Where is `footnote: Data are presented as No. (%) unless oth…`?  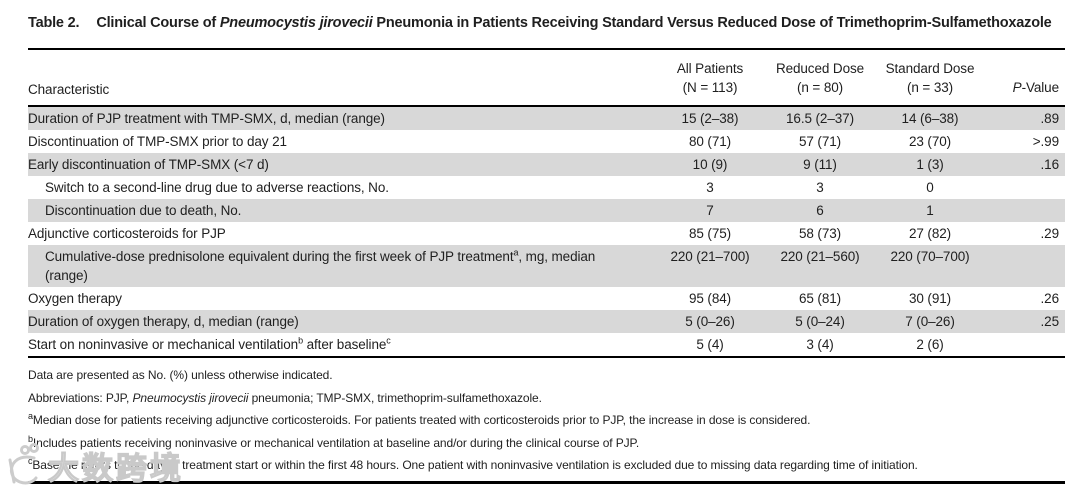
footnote: Data are presented as No. (%) unless oth… is located at coordinates (546, 375).